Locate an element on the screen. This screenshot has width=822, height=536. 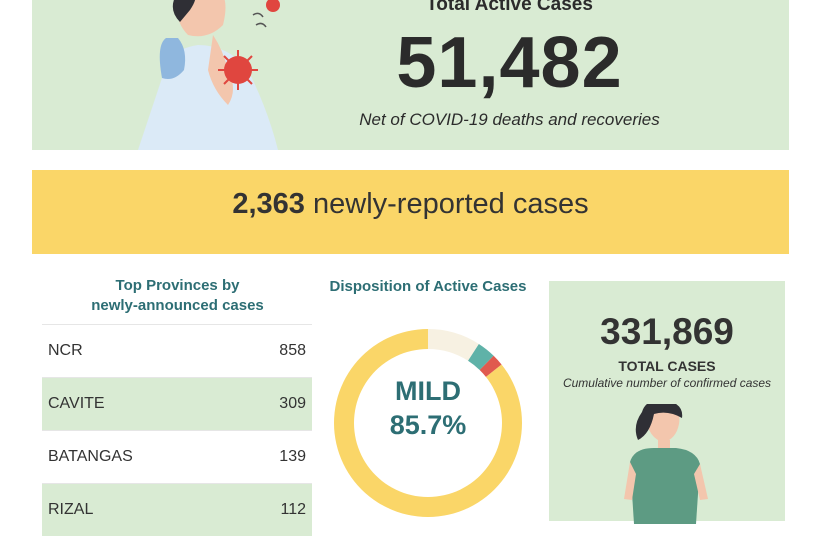
active-cases-value: 51,482 is located at coordinates (509, 63).